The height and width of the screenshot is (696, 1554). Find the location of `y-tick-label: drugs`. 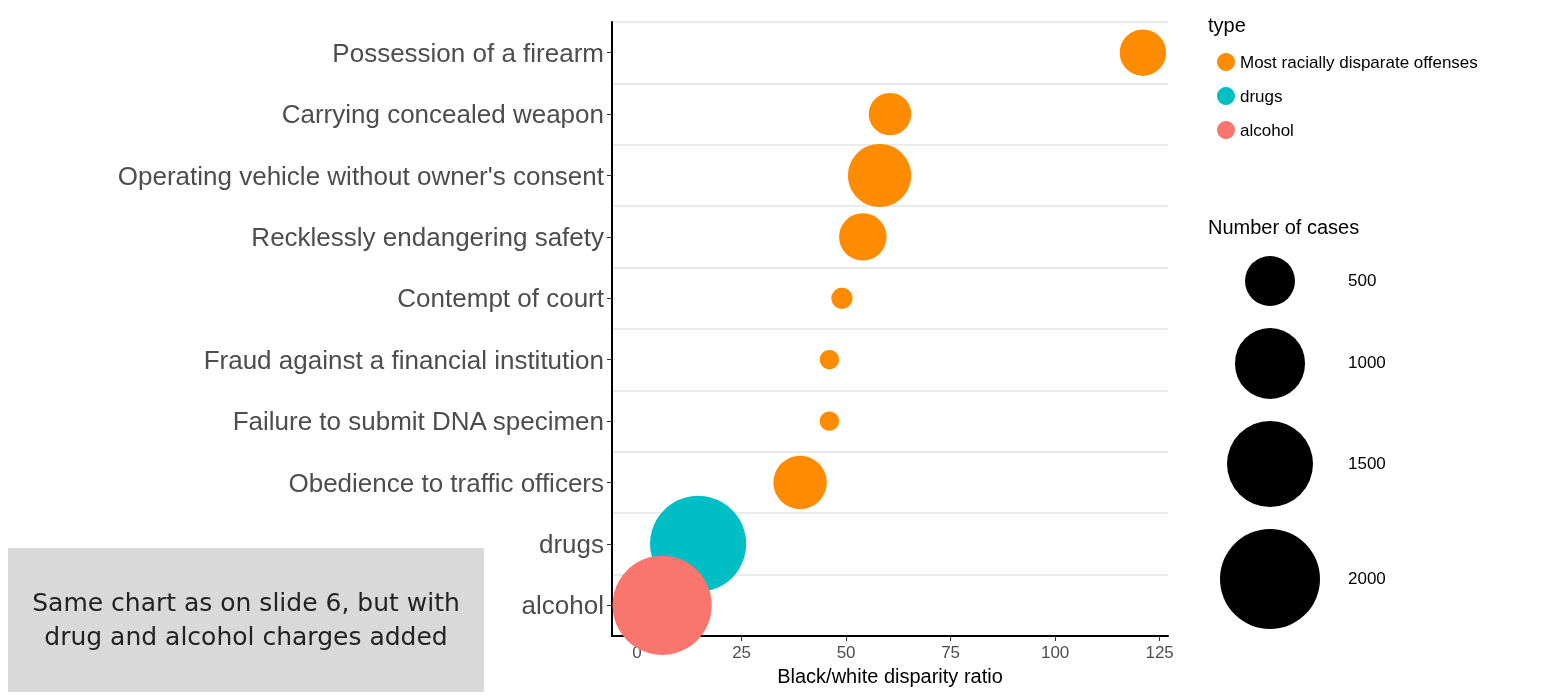

y-tick-label: drugs is located at coordinates (571, 543).